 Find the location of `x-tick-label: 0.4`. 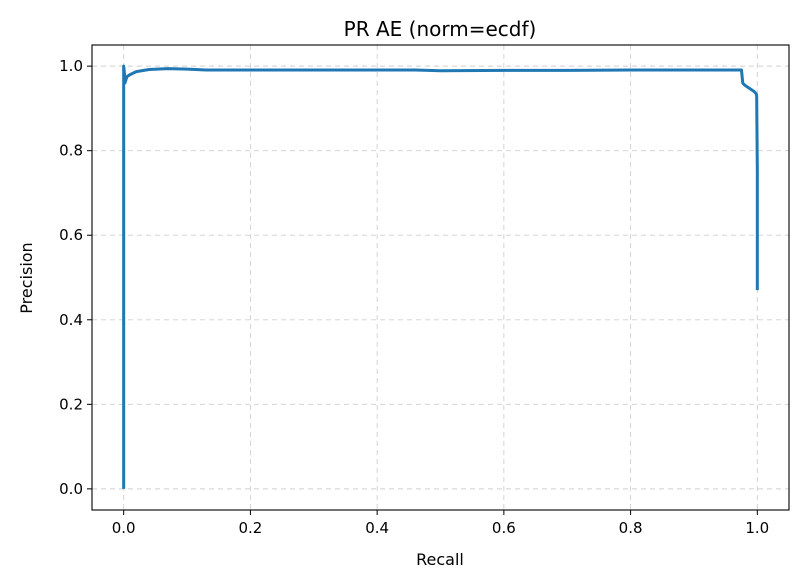

x-tick-label: 0.4 is located at coordinates (377, 528).